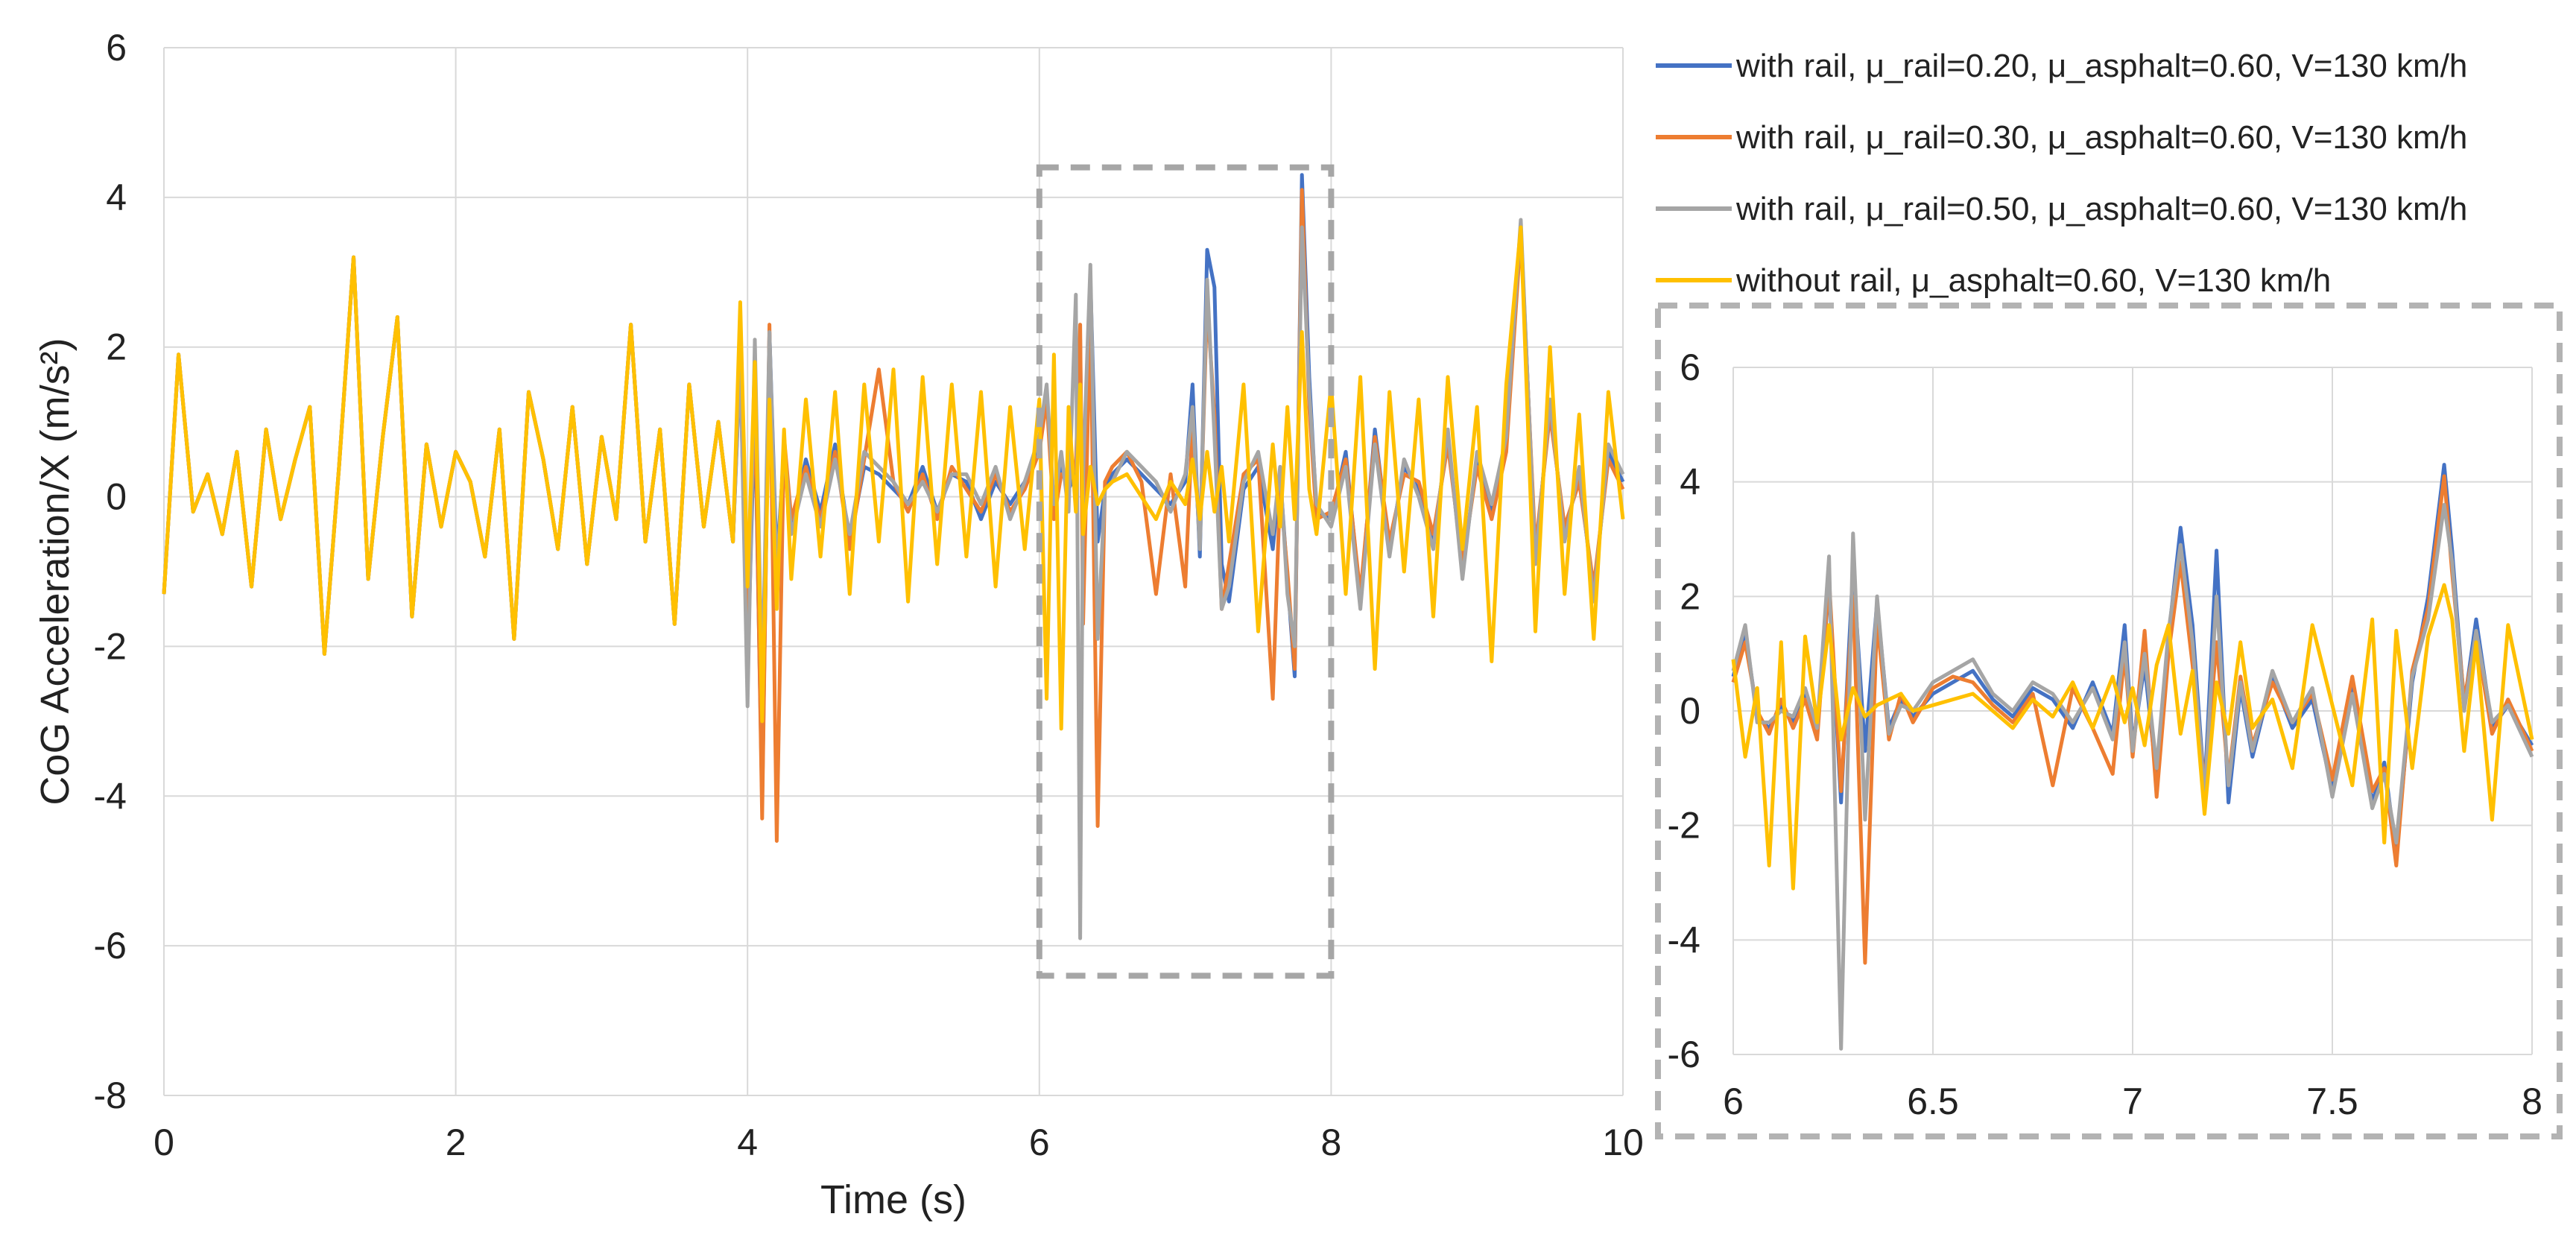 The height and width of the screenshot is (1243, 2576). What do you see at coordinates (1933, 1101) in the screenshot?
I see `x-tick-label: 6.5` at bounding box center [1933, 1101].